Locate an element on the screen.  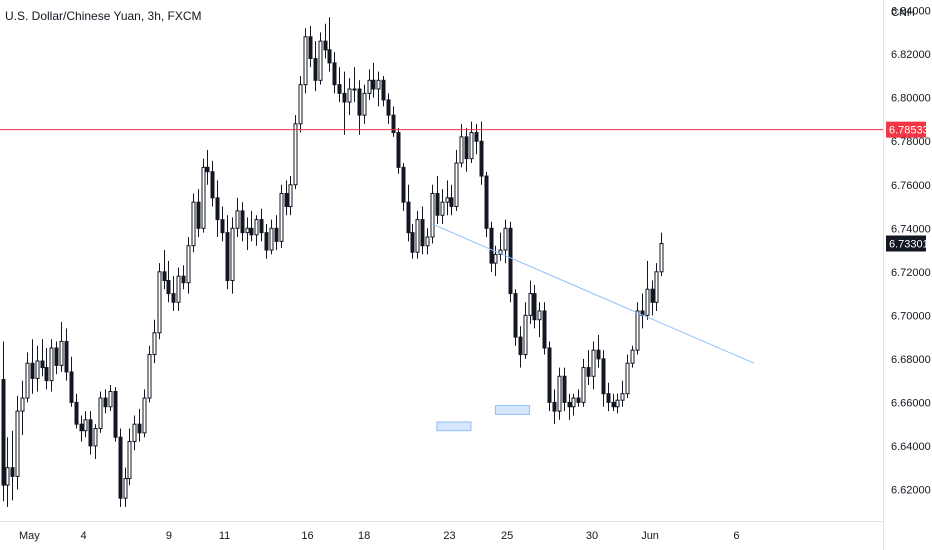
price-tick-label: 6.72000 is located at coordinates (911, 273).